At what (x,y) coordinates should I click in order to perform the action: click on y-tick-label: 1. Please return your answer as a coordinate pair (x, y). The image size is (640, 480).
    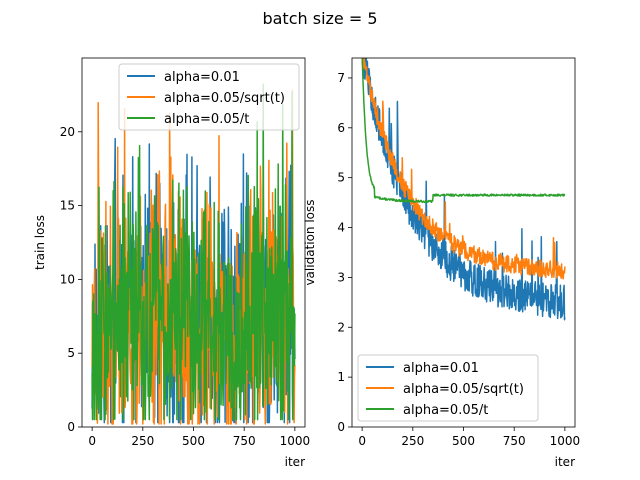
    Looking at the image, I should click on (341, 377).